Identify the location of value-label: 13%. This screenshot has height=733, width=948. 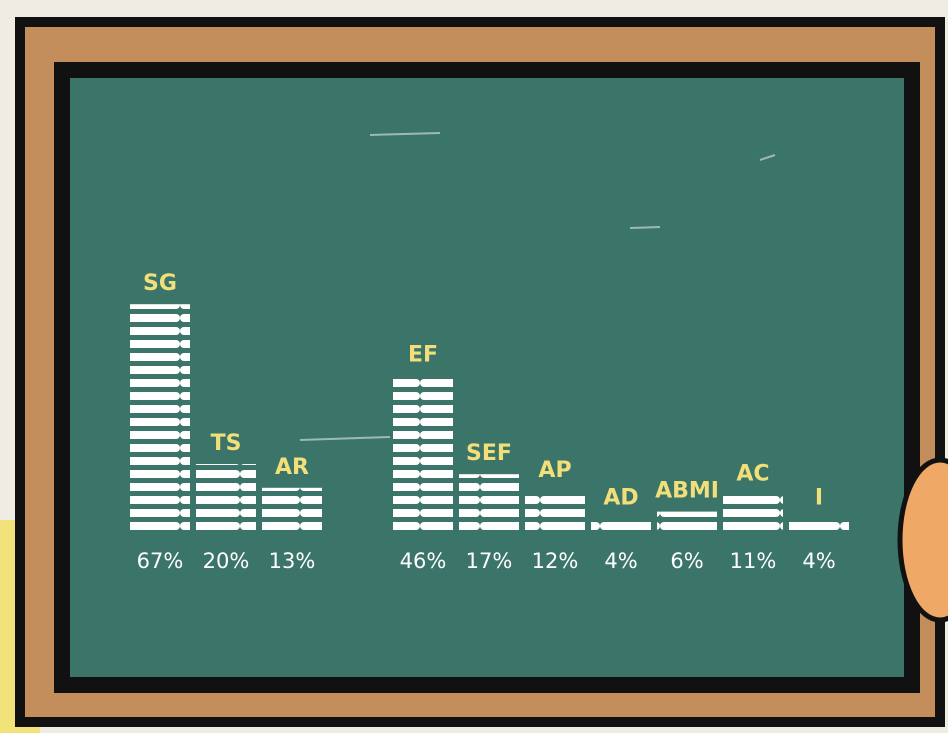
(292, 561).